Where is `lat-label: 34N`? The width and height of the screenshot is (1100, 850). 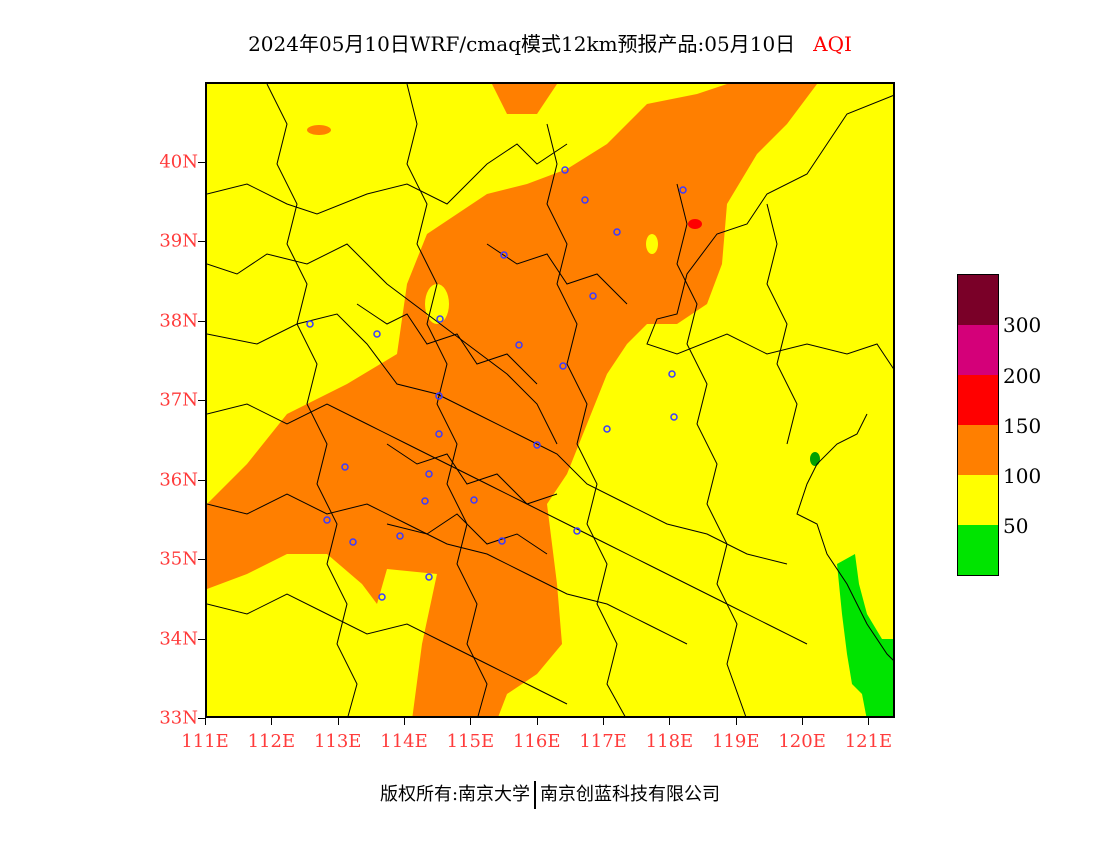 lat-label: 34N is located at coordinates (178, 638).